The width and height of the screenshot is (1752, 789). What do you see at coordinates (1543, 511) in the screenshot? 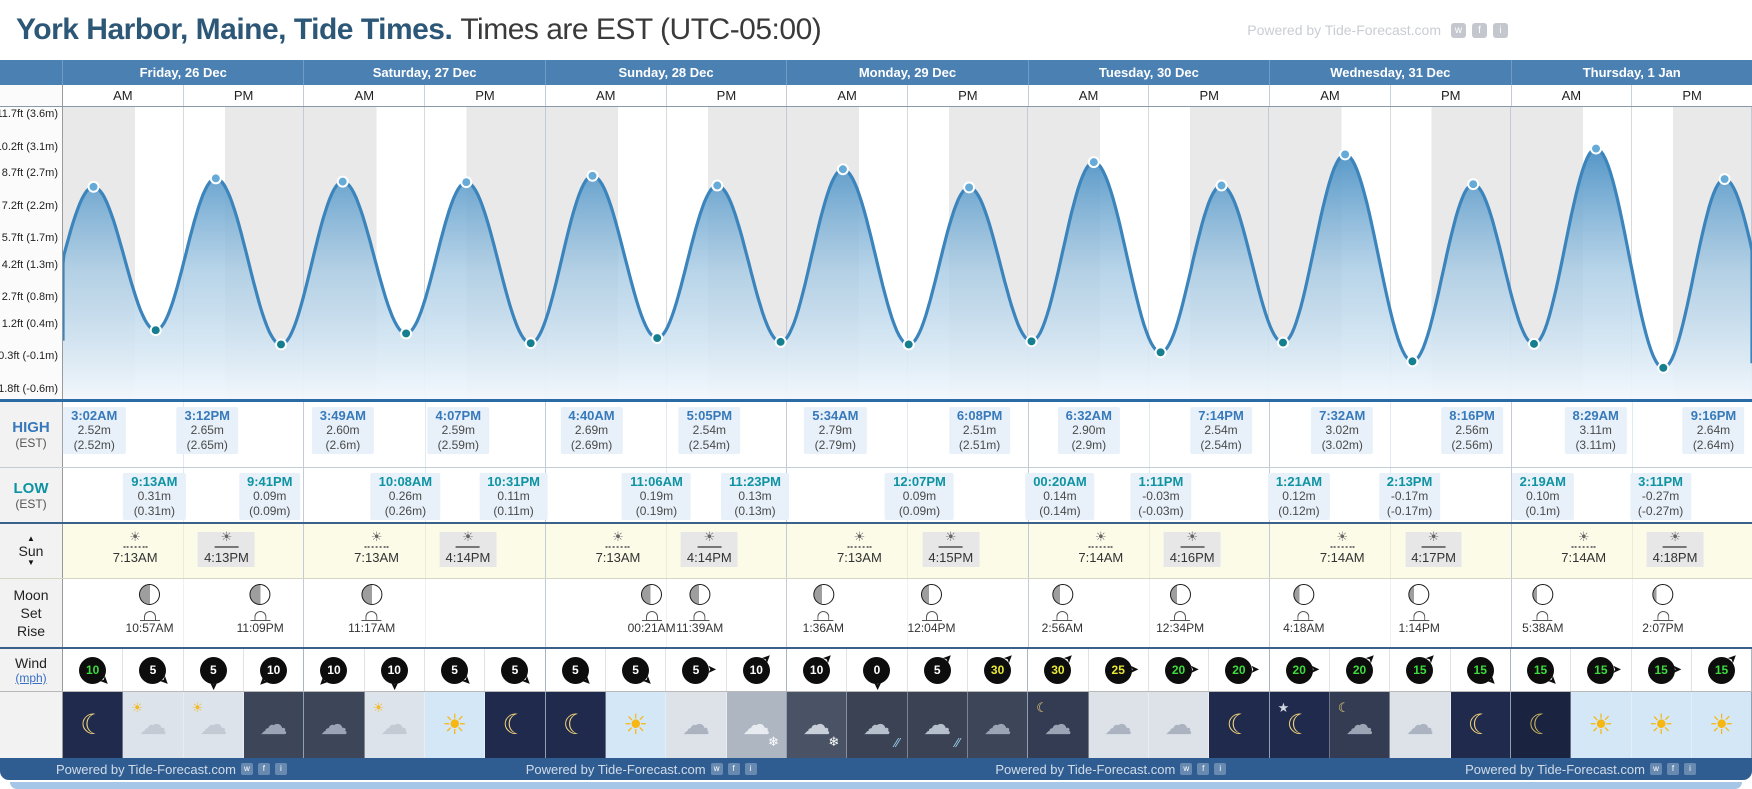
I see `low-tide-height-alt: (0.1m)` at bounding box center [1543, 511].